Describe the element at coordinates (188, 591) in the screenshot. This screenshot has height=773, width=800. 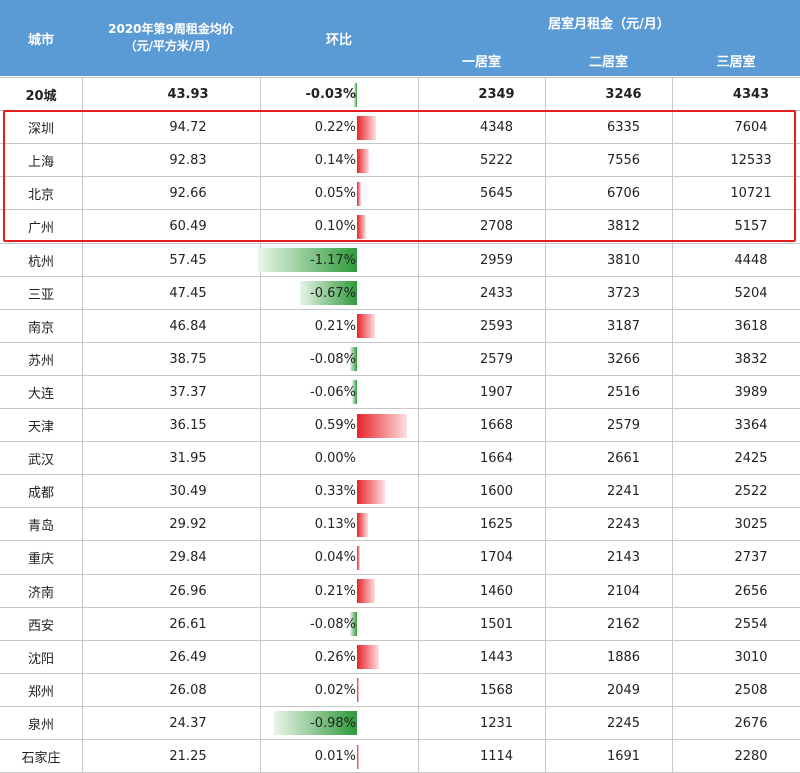
I see `cell-avg: 26.96` at that location.